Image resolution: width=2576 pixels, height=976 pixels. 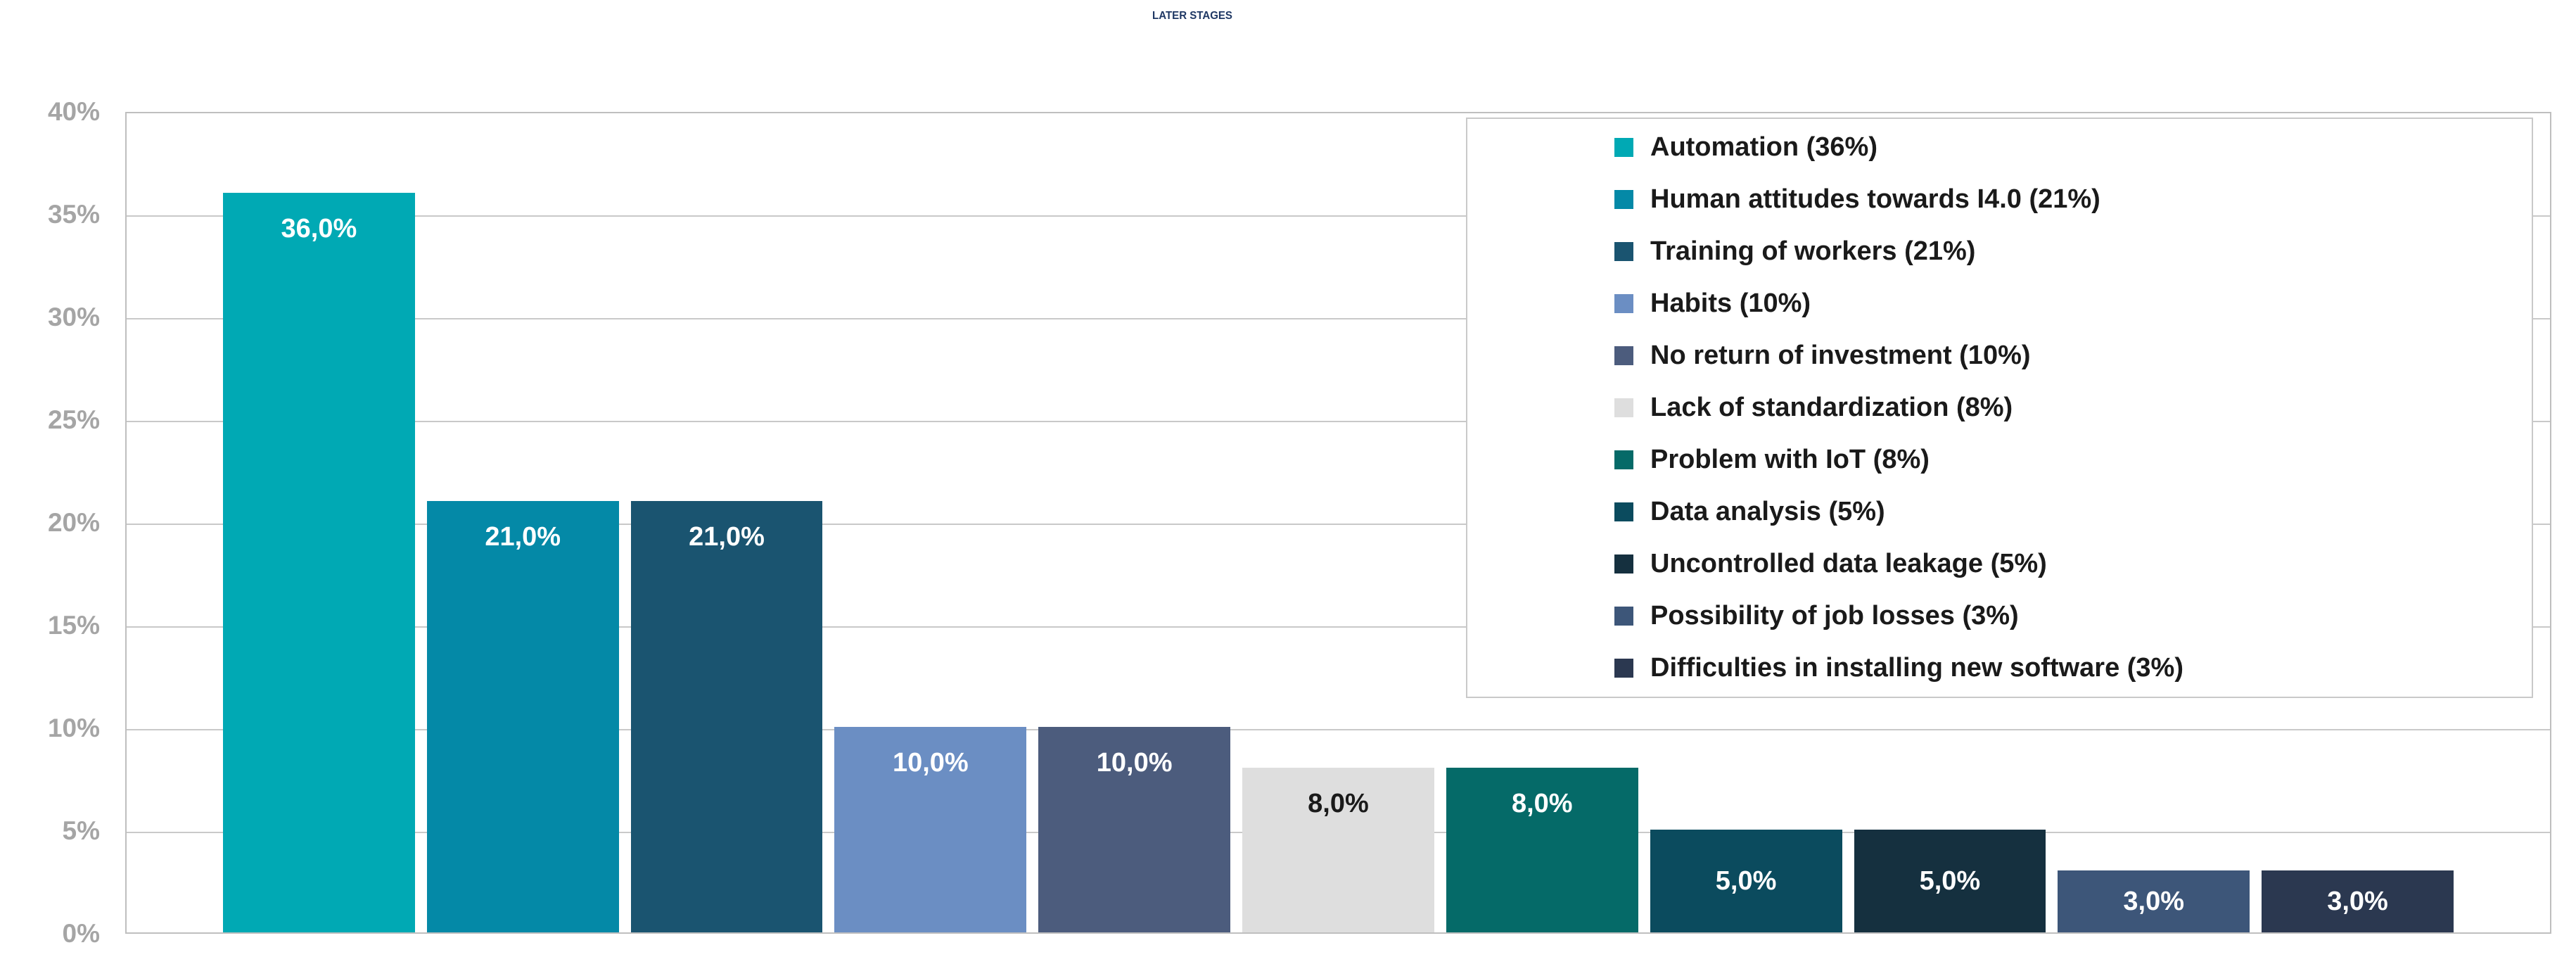 I want to click on legend-item-label: Possibility of job losses (3%), so click(x=1834, y=615).